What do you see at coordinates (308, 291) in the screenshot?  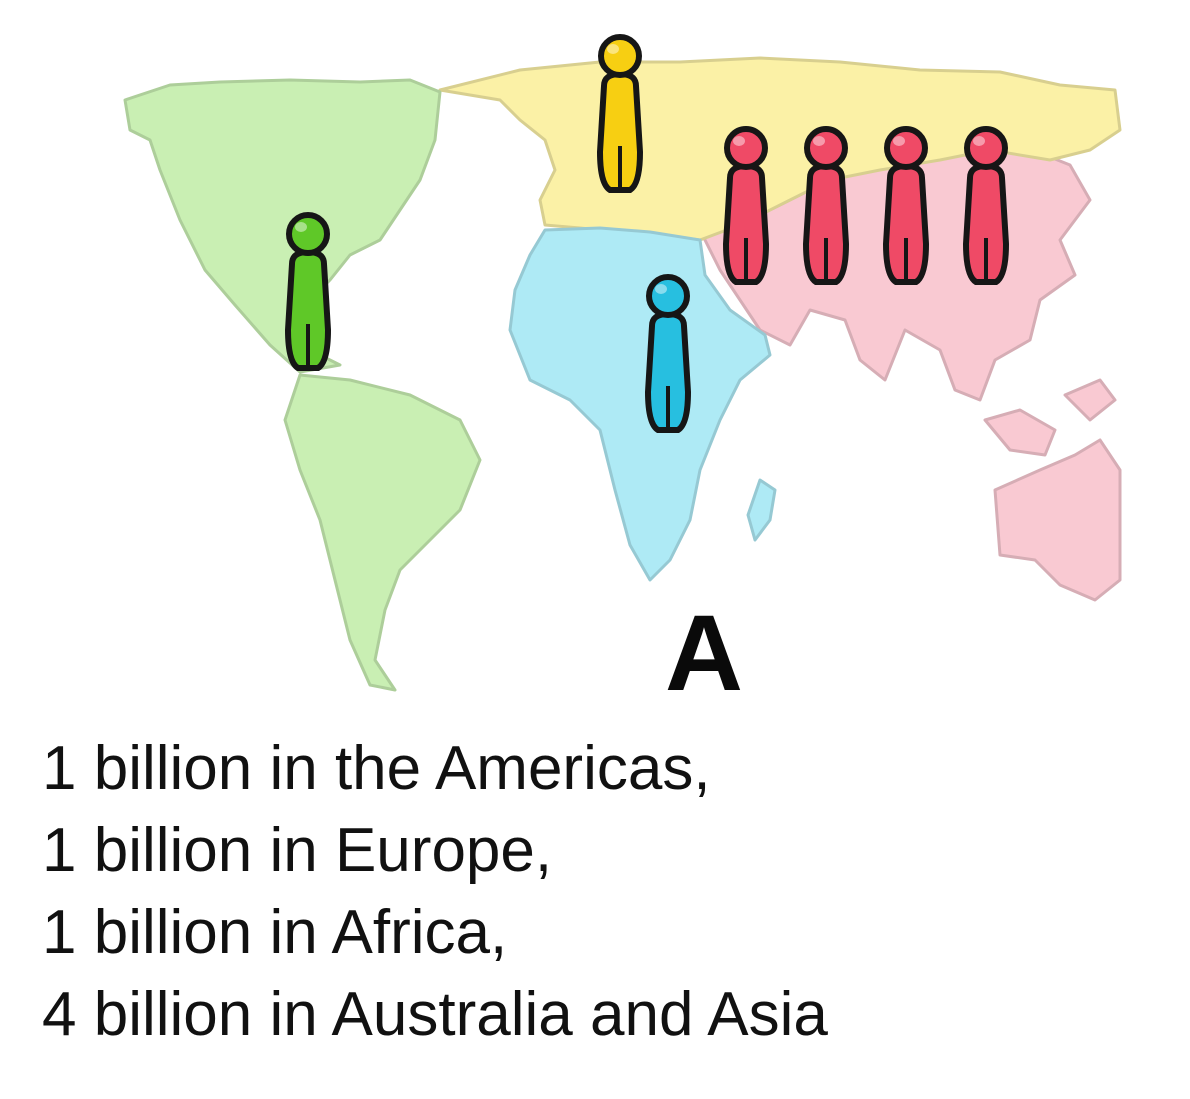 I see `person-figure-americas` at bounding box center [308, 291].